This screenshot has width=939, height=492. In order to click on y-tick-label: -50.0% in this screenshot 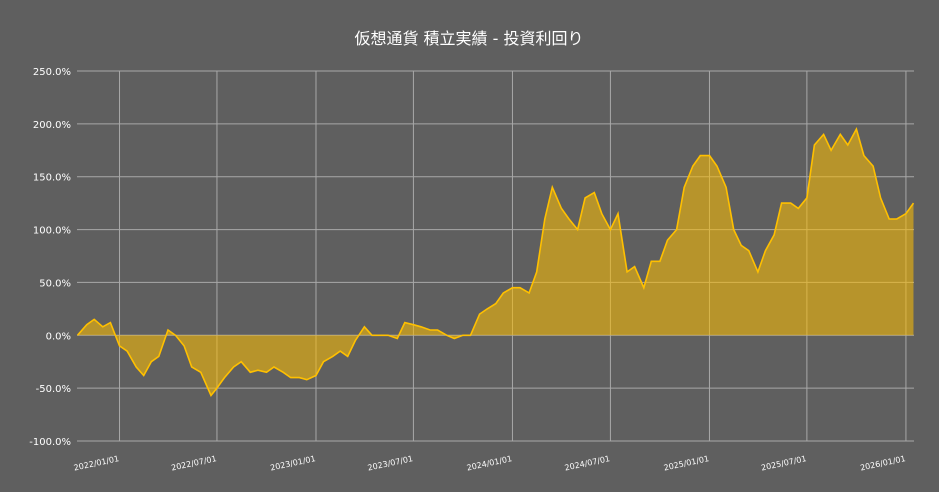, I will do `click(53, 389)`.